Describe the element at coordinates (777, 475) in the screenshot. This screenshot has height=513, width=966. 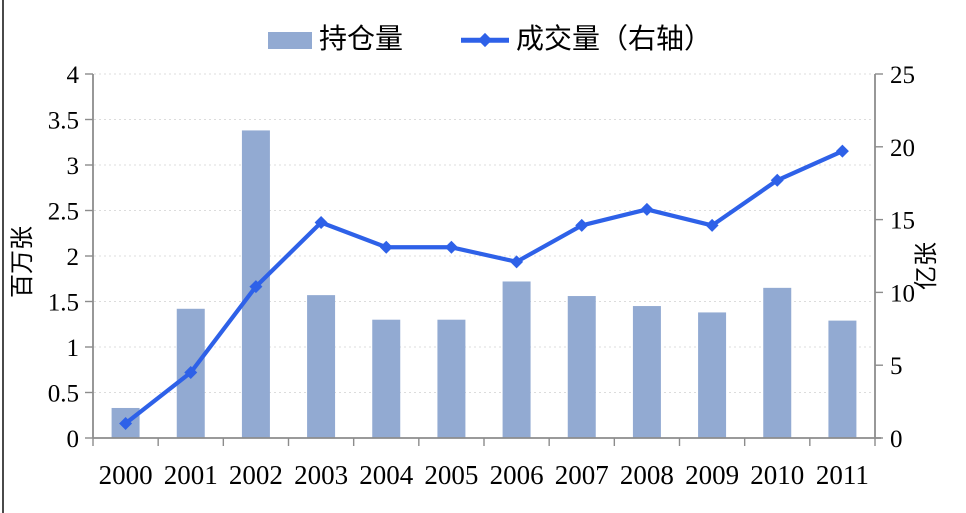
I see `x-label-2010: 2010` at that location.